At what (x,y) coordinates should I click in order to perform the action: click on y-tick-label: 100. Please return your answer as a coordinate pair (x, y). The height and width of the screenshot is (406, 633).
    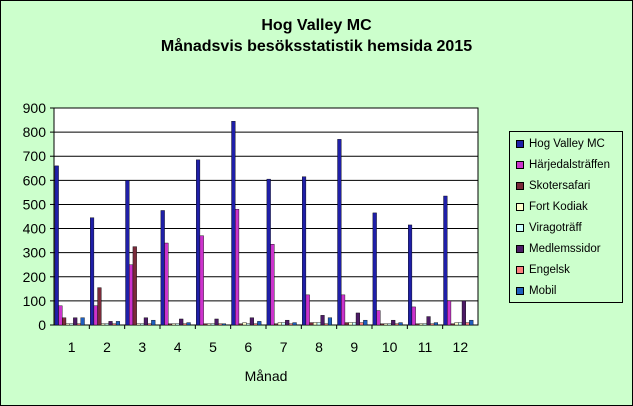
    Looking at the image, I should click on (35, 301).